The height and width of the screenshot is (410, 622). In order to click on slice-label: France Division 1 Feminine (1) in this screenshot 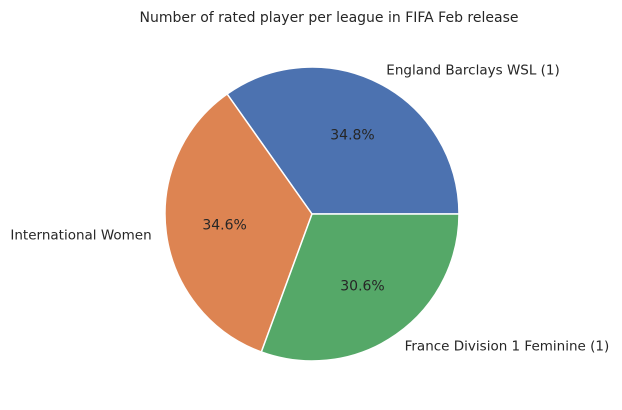, I will do `click(507, 347)`.